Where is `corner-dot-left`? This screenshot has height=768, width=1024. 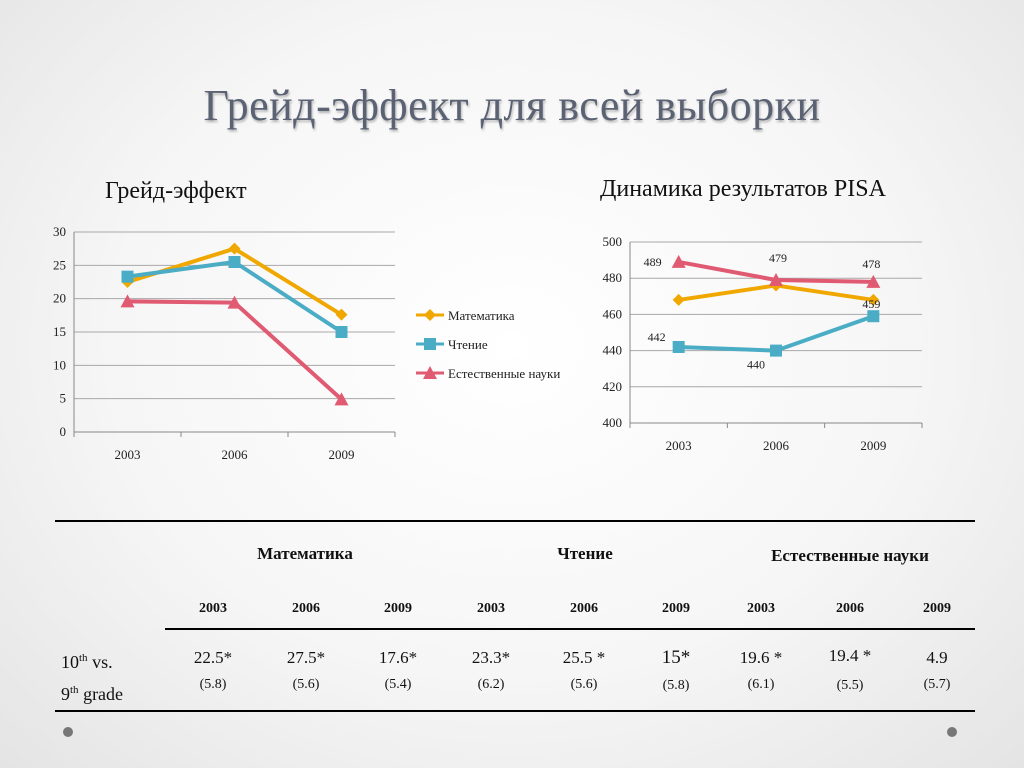
corner-dot-left is located at coordinates (68, 732).